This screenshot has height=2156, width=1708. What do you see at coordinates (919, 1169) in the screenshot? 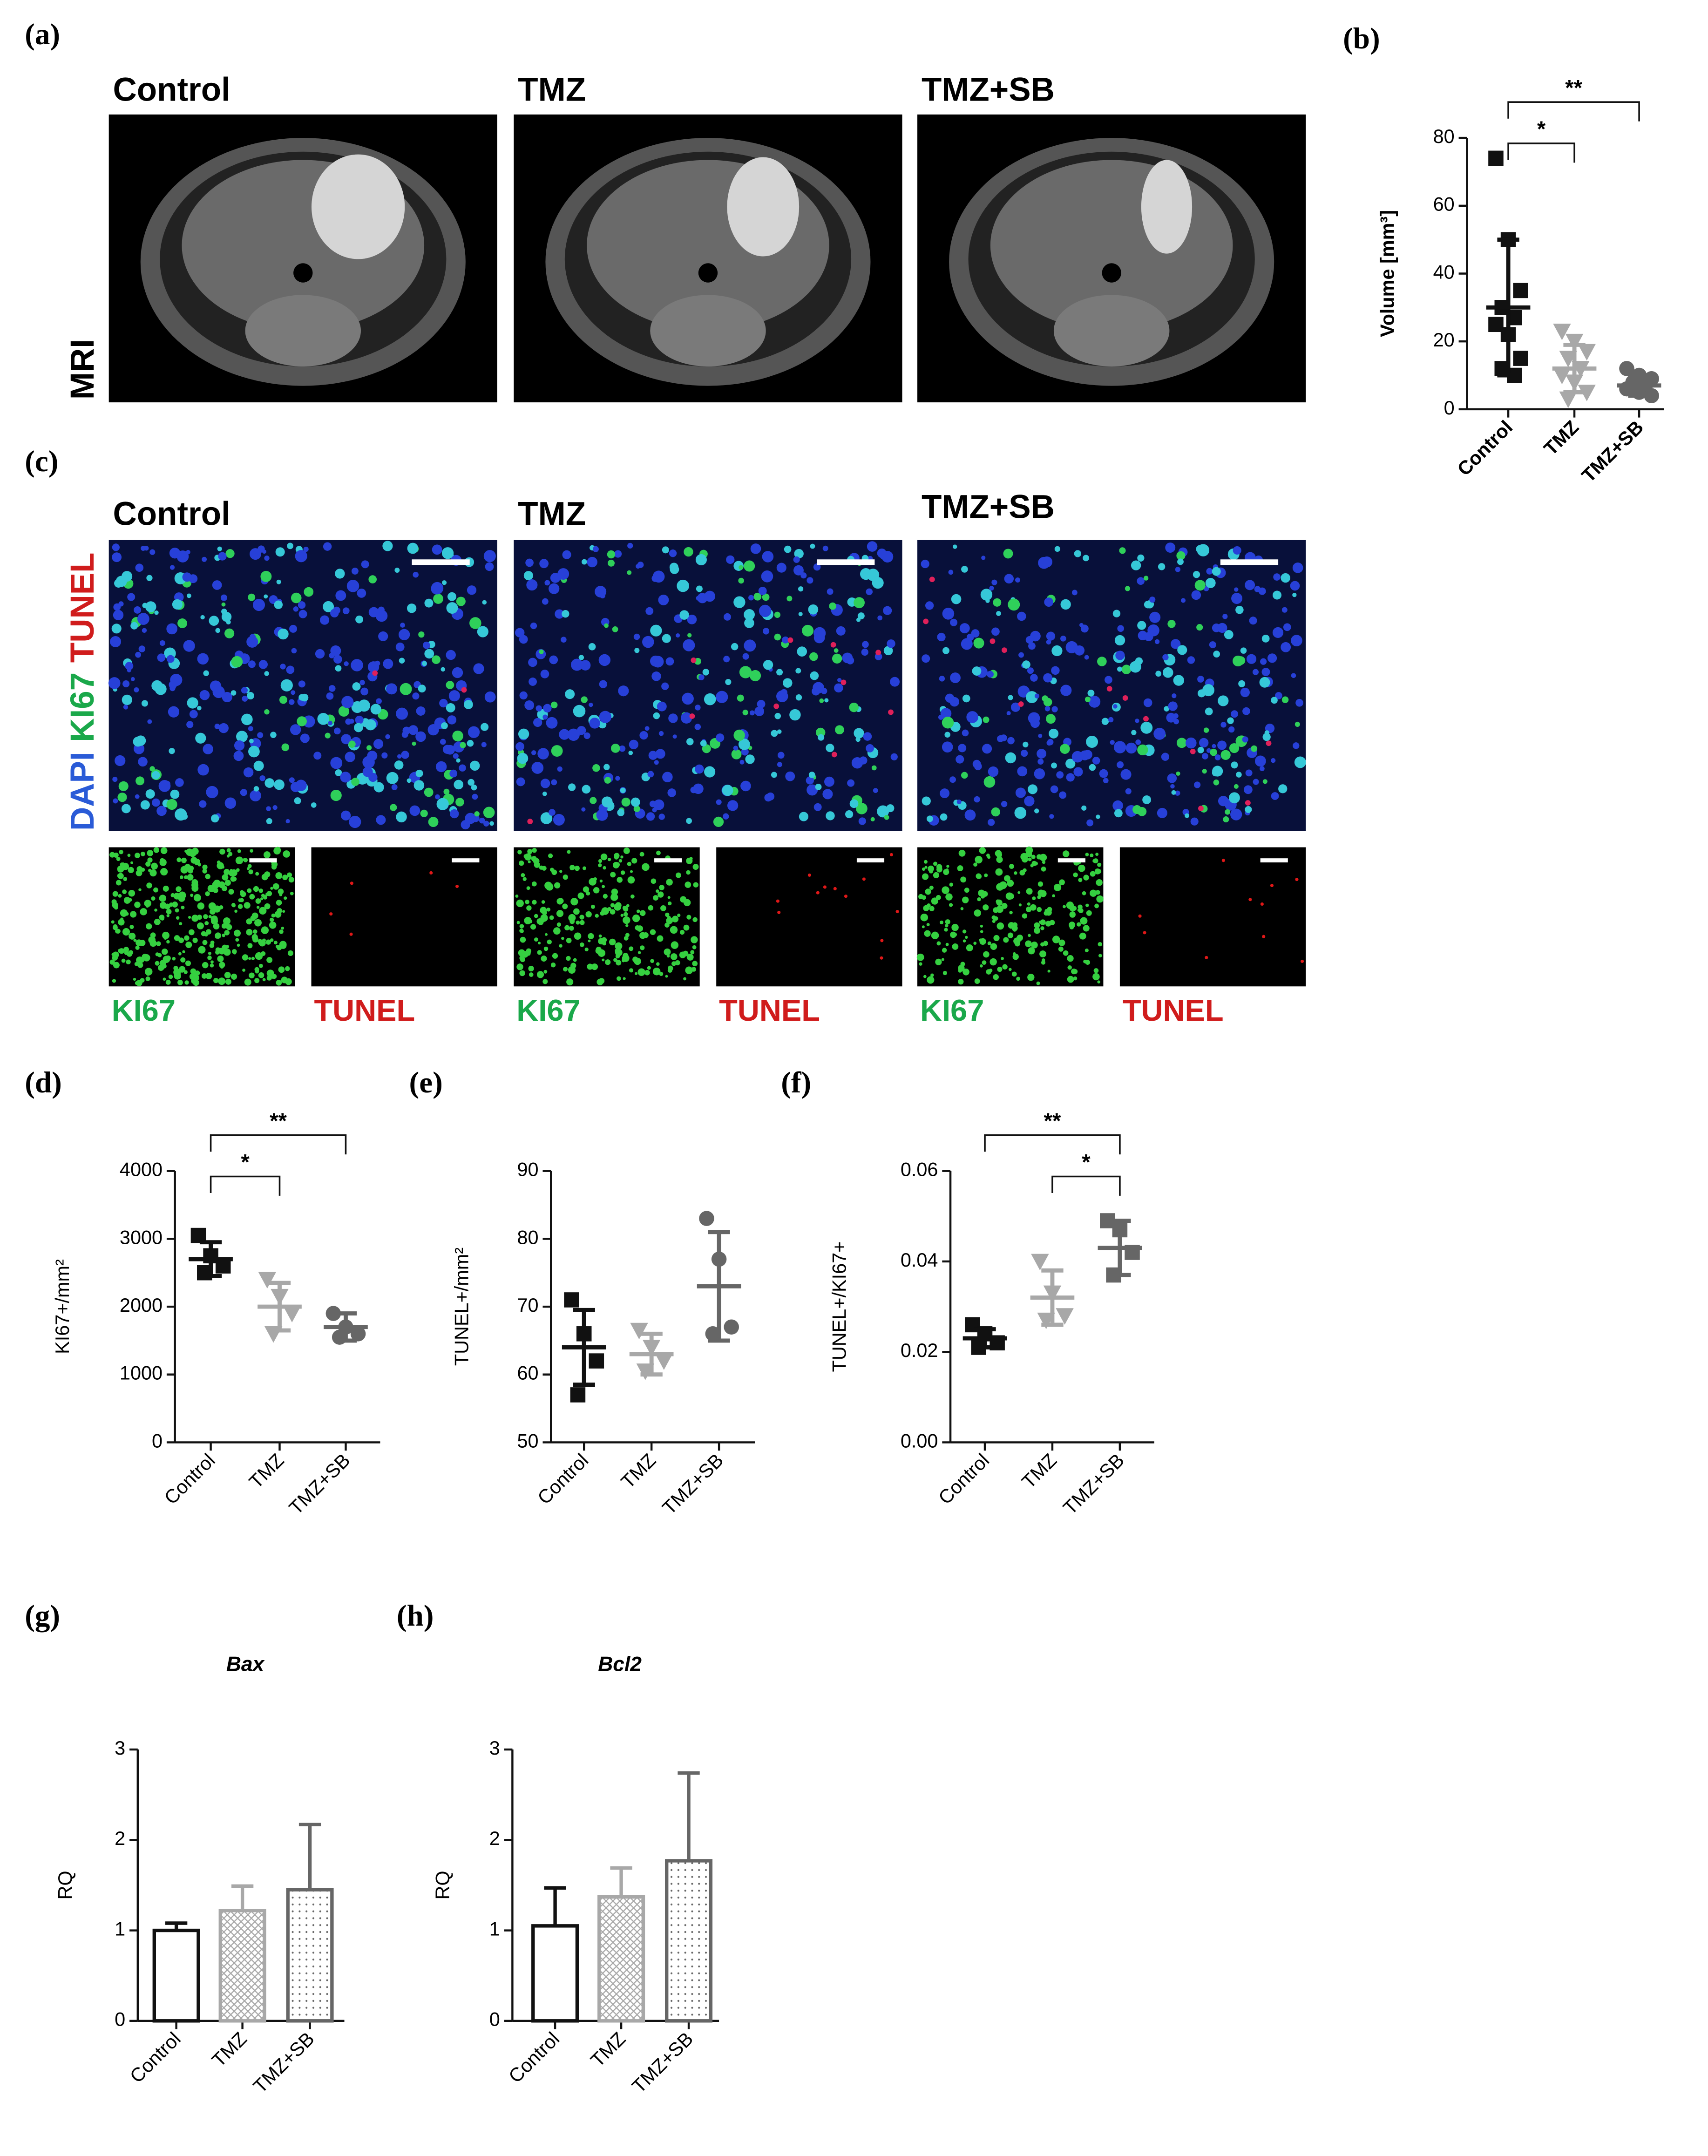
I see `y-tick-label: 0.06` at bounding box center [919, 1169].